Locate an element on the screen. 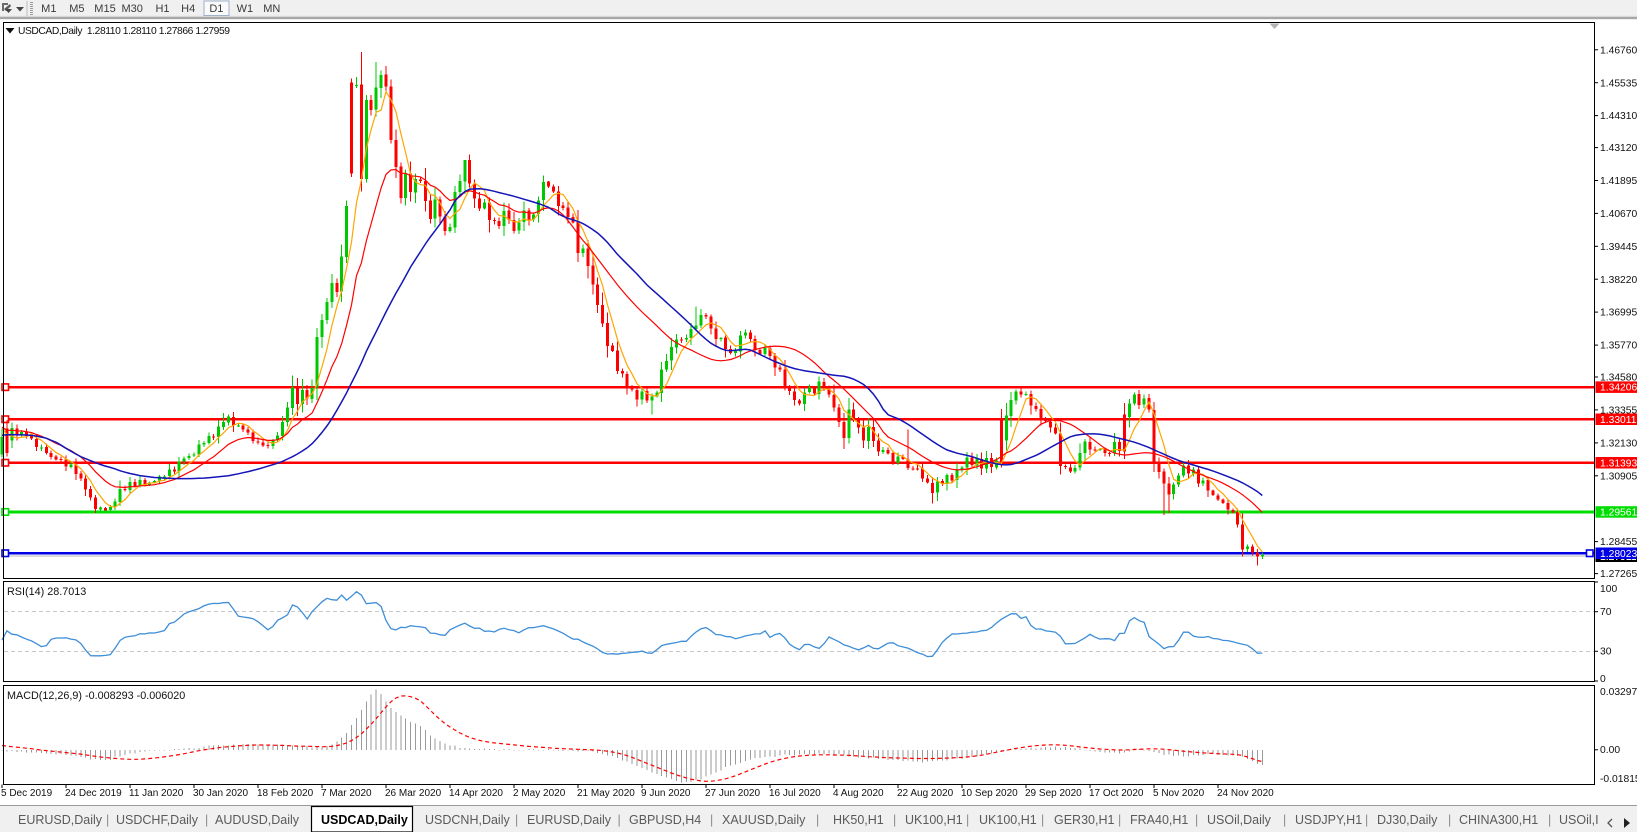 This screenshot has width=1637, height=837. svg-text: 5 Nov 2020 is located at coordinates (1179, 793).